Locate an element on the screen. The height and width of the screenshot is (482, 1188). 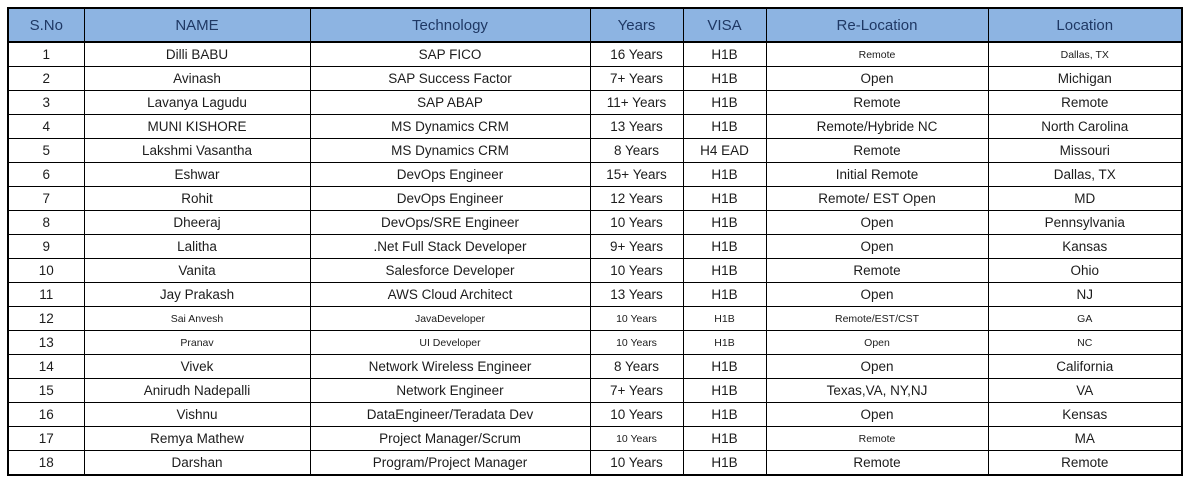
table-cell: Remote/ EST Open is located at coordinates (877, 198).